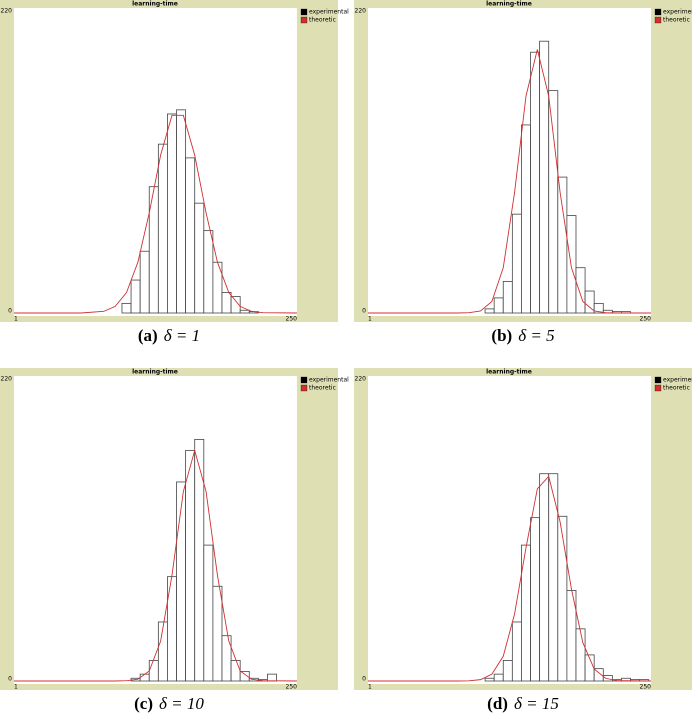 The height and width of the screenshot is (716, 692). I want to click on caption: (a) δ = 1, so click(169, 335).